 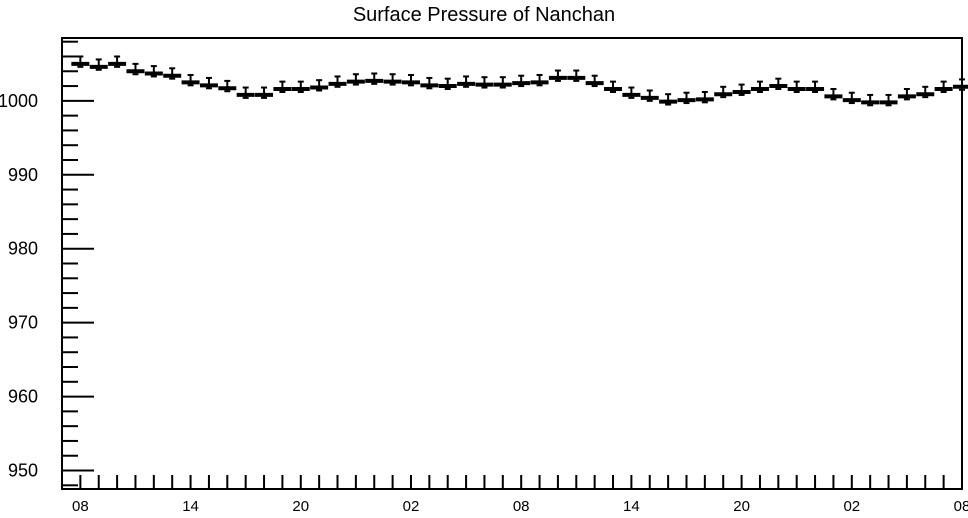 I want to click on y-tick-label: 1000, so click(x=19, y=101).